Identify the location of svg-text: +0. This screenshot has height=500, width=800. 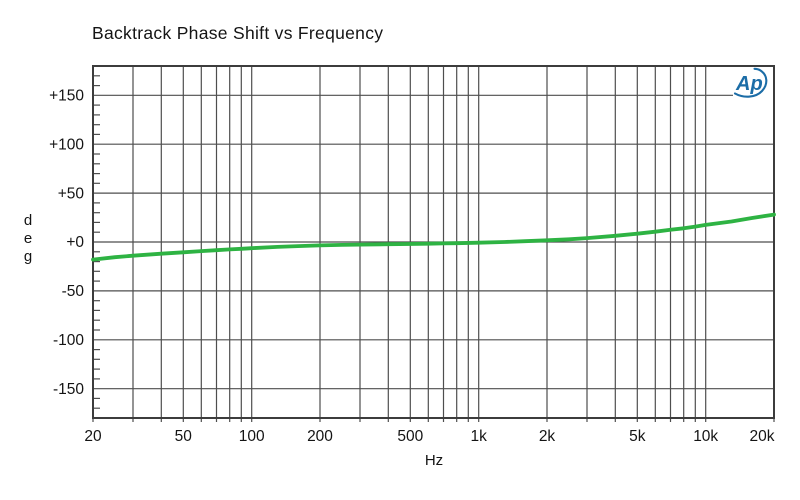
(75, 242).